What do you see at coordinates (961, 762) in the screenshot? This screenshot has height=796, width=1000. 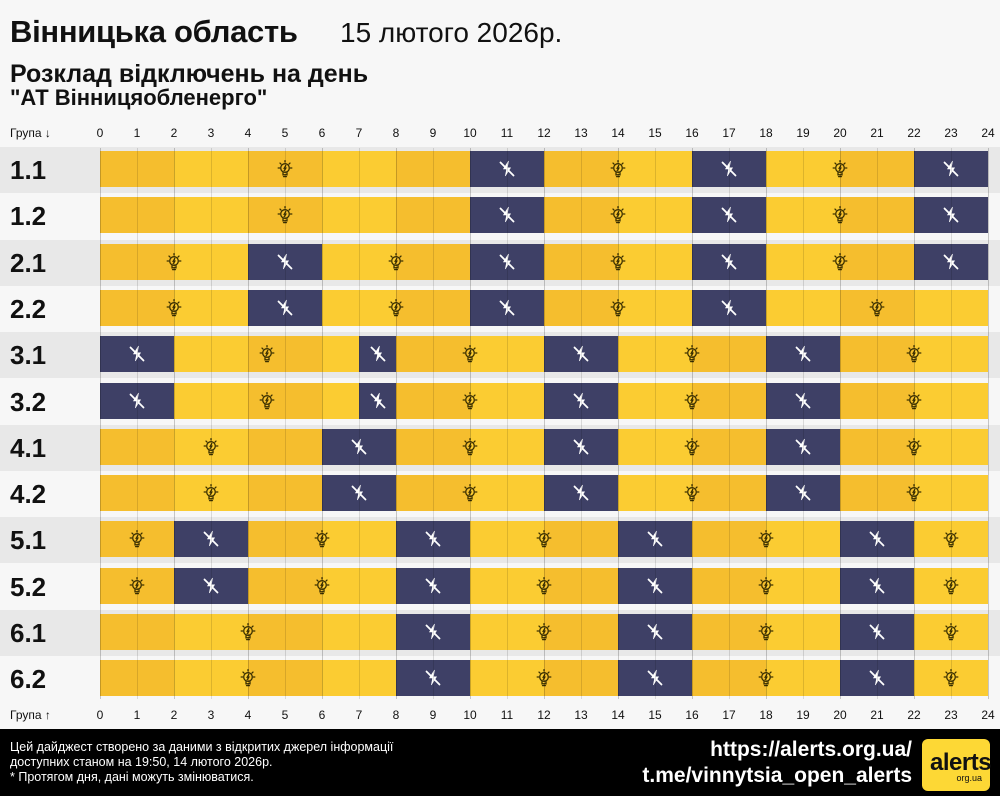 I see `logo-text: alerts` at bounding box center [961, 762].